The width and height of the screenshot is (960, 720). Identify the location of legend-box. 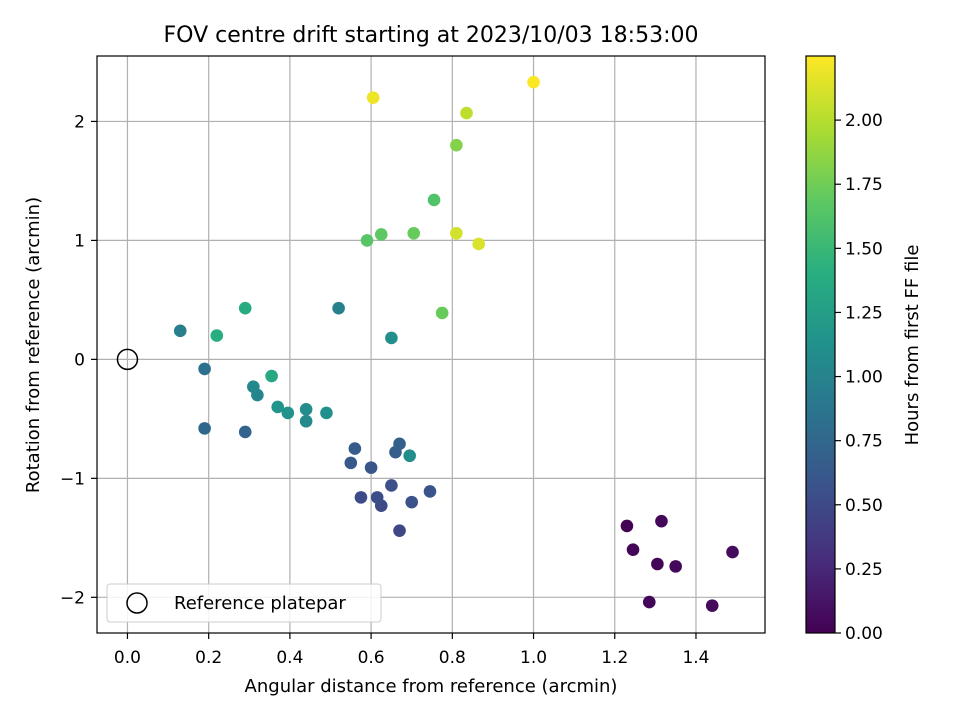
(244, 603).